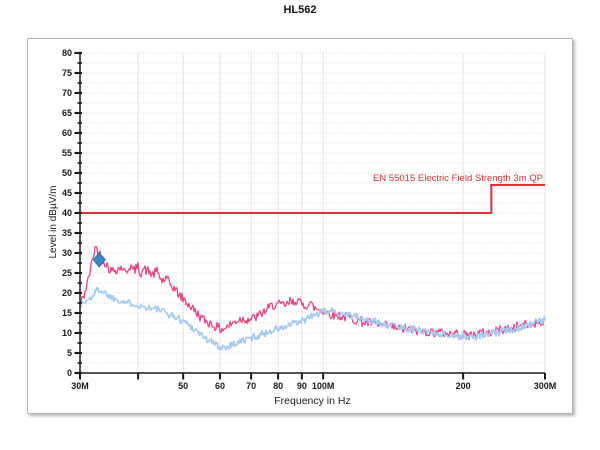  Describe the element at coordinates (278, 386) in the screenshot. I see `x-tick-label: 80` at that location.